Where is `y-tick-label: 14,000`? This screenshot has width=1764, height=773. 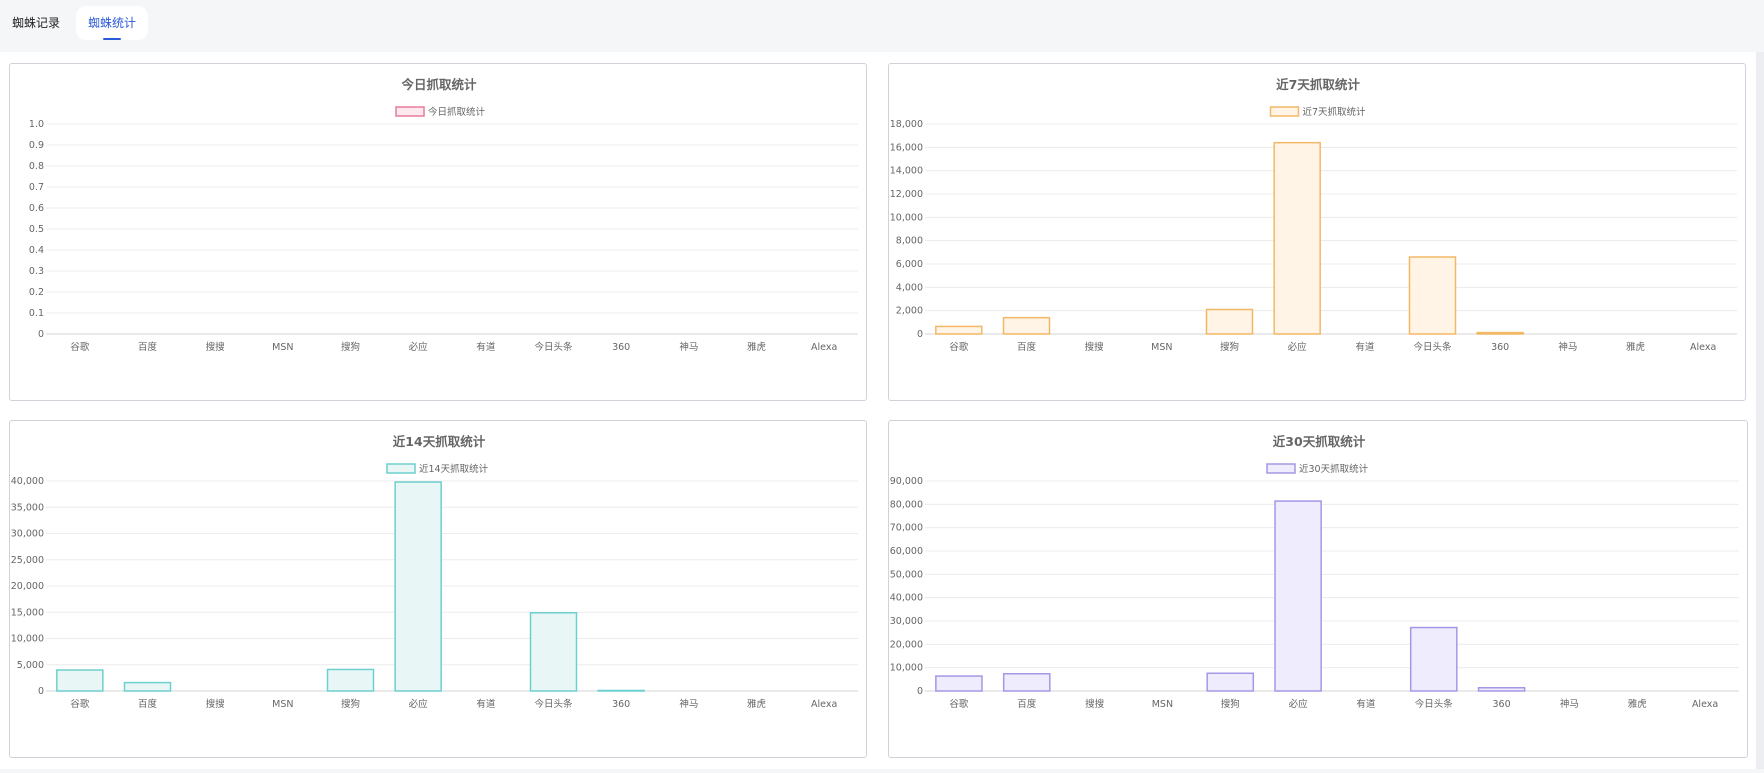
y-tick-label: 14,000 is located at coordinates (906, 171).